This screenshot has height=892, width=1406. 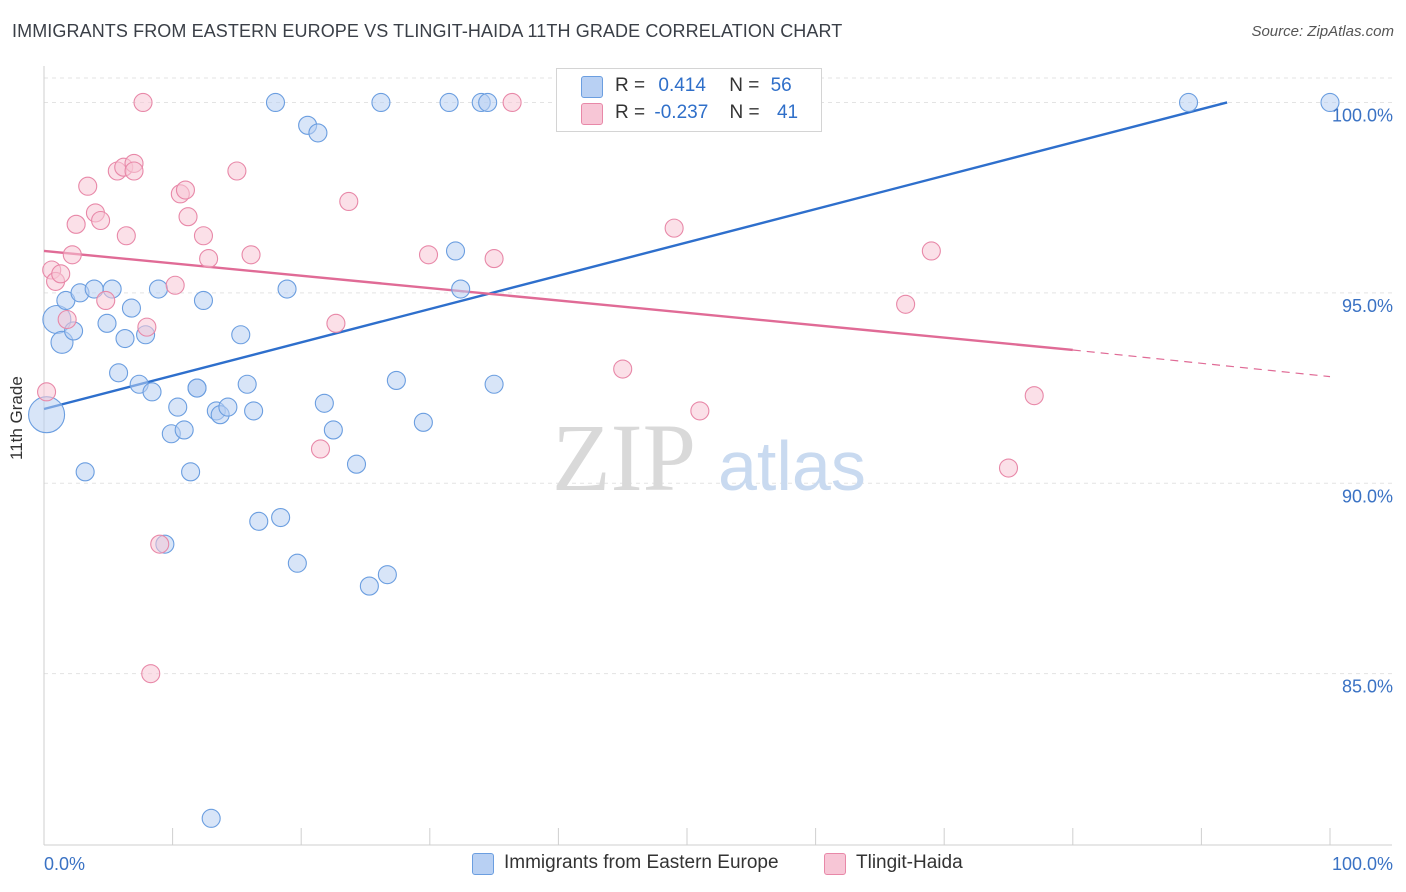 I want to click on legend-n-value-blue: 56, so click(x=781, y=85).